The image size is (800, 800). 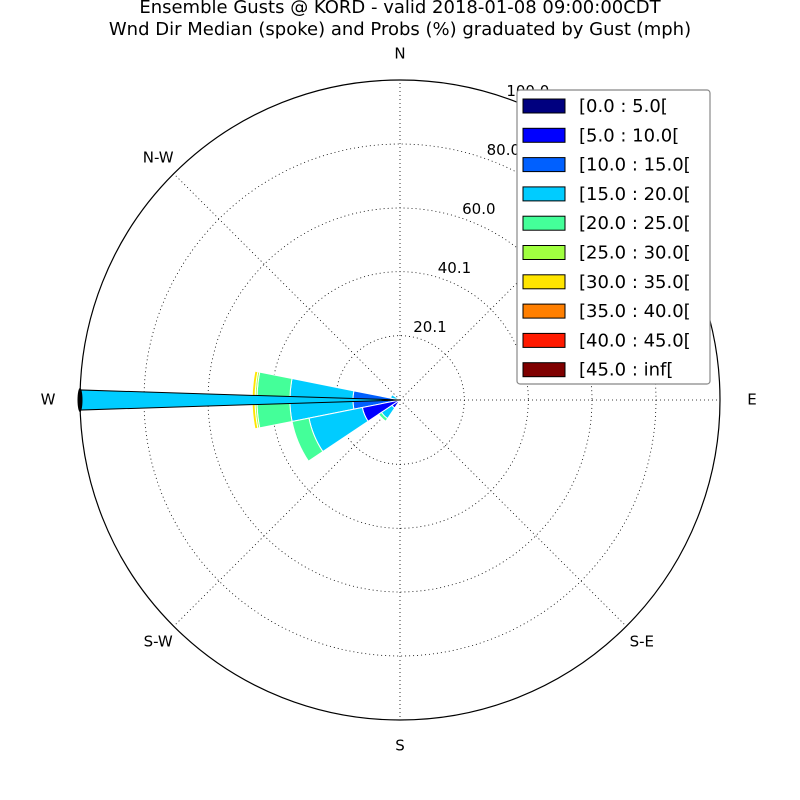 What do you see at coordinates (623, 106) in the screenshot?
I see `legend-label: [0.0 : 5.0[` at bounding box center [623, 106].